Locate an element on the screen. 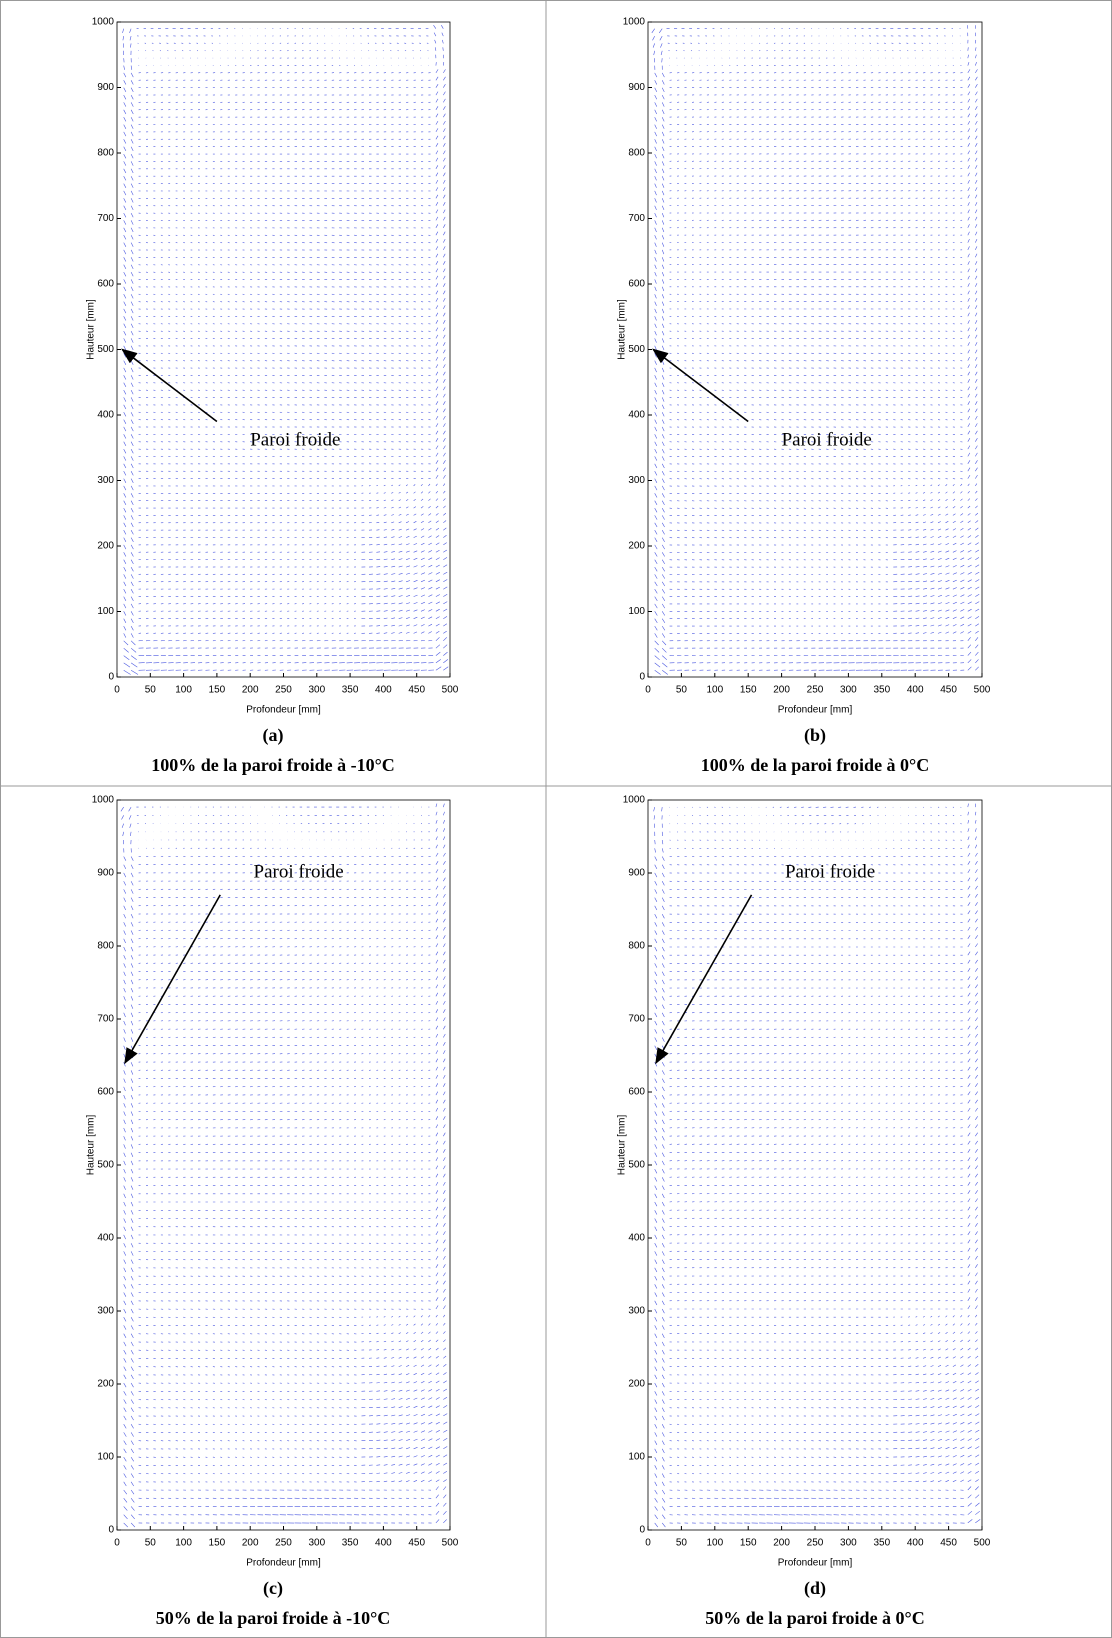 The width and height of the screenshot is (1112, 1638). panel-label: (c) is located at coordinates (273, 1588).